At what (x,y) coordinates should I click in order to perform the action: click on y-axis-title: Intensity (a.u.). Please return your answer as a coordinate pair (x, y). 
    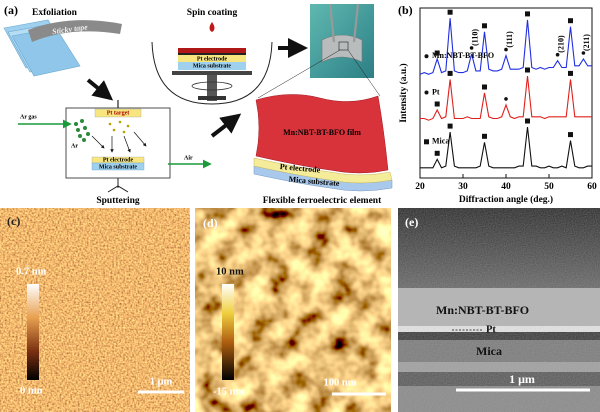
    Looking at the image, I should click on (403, 92).